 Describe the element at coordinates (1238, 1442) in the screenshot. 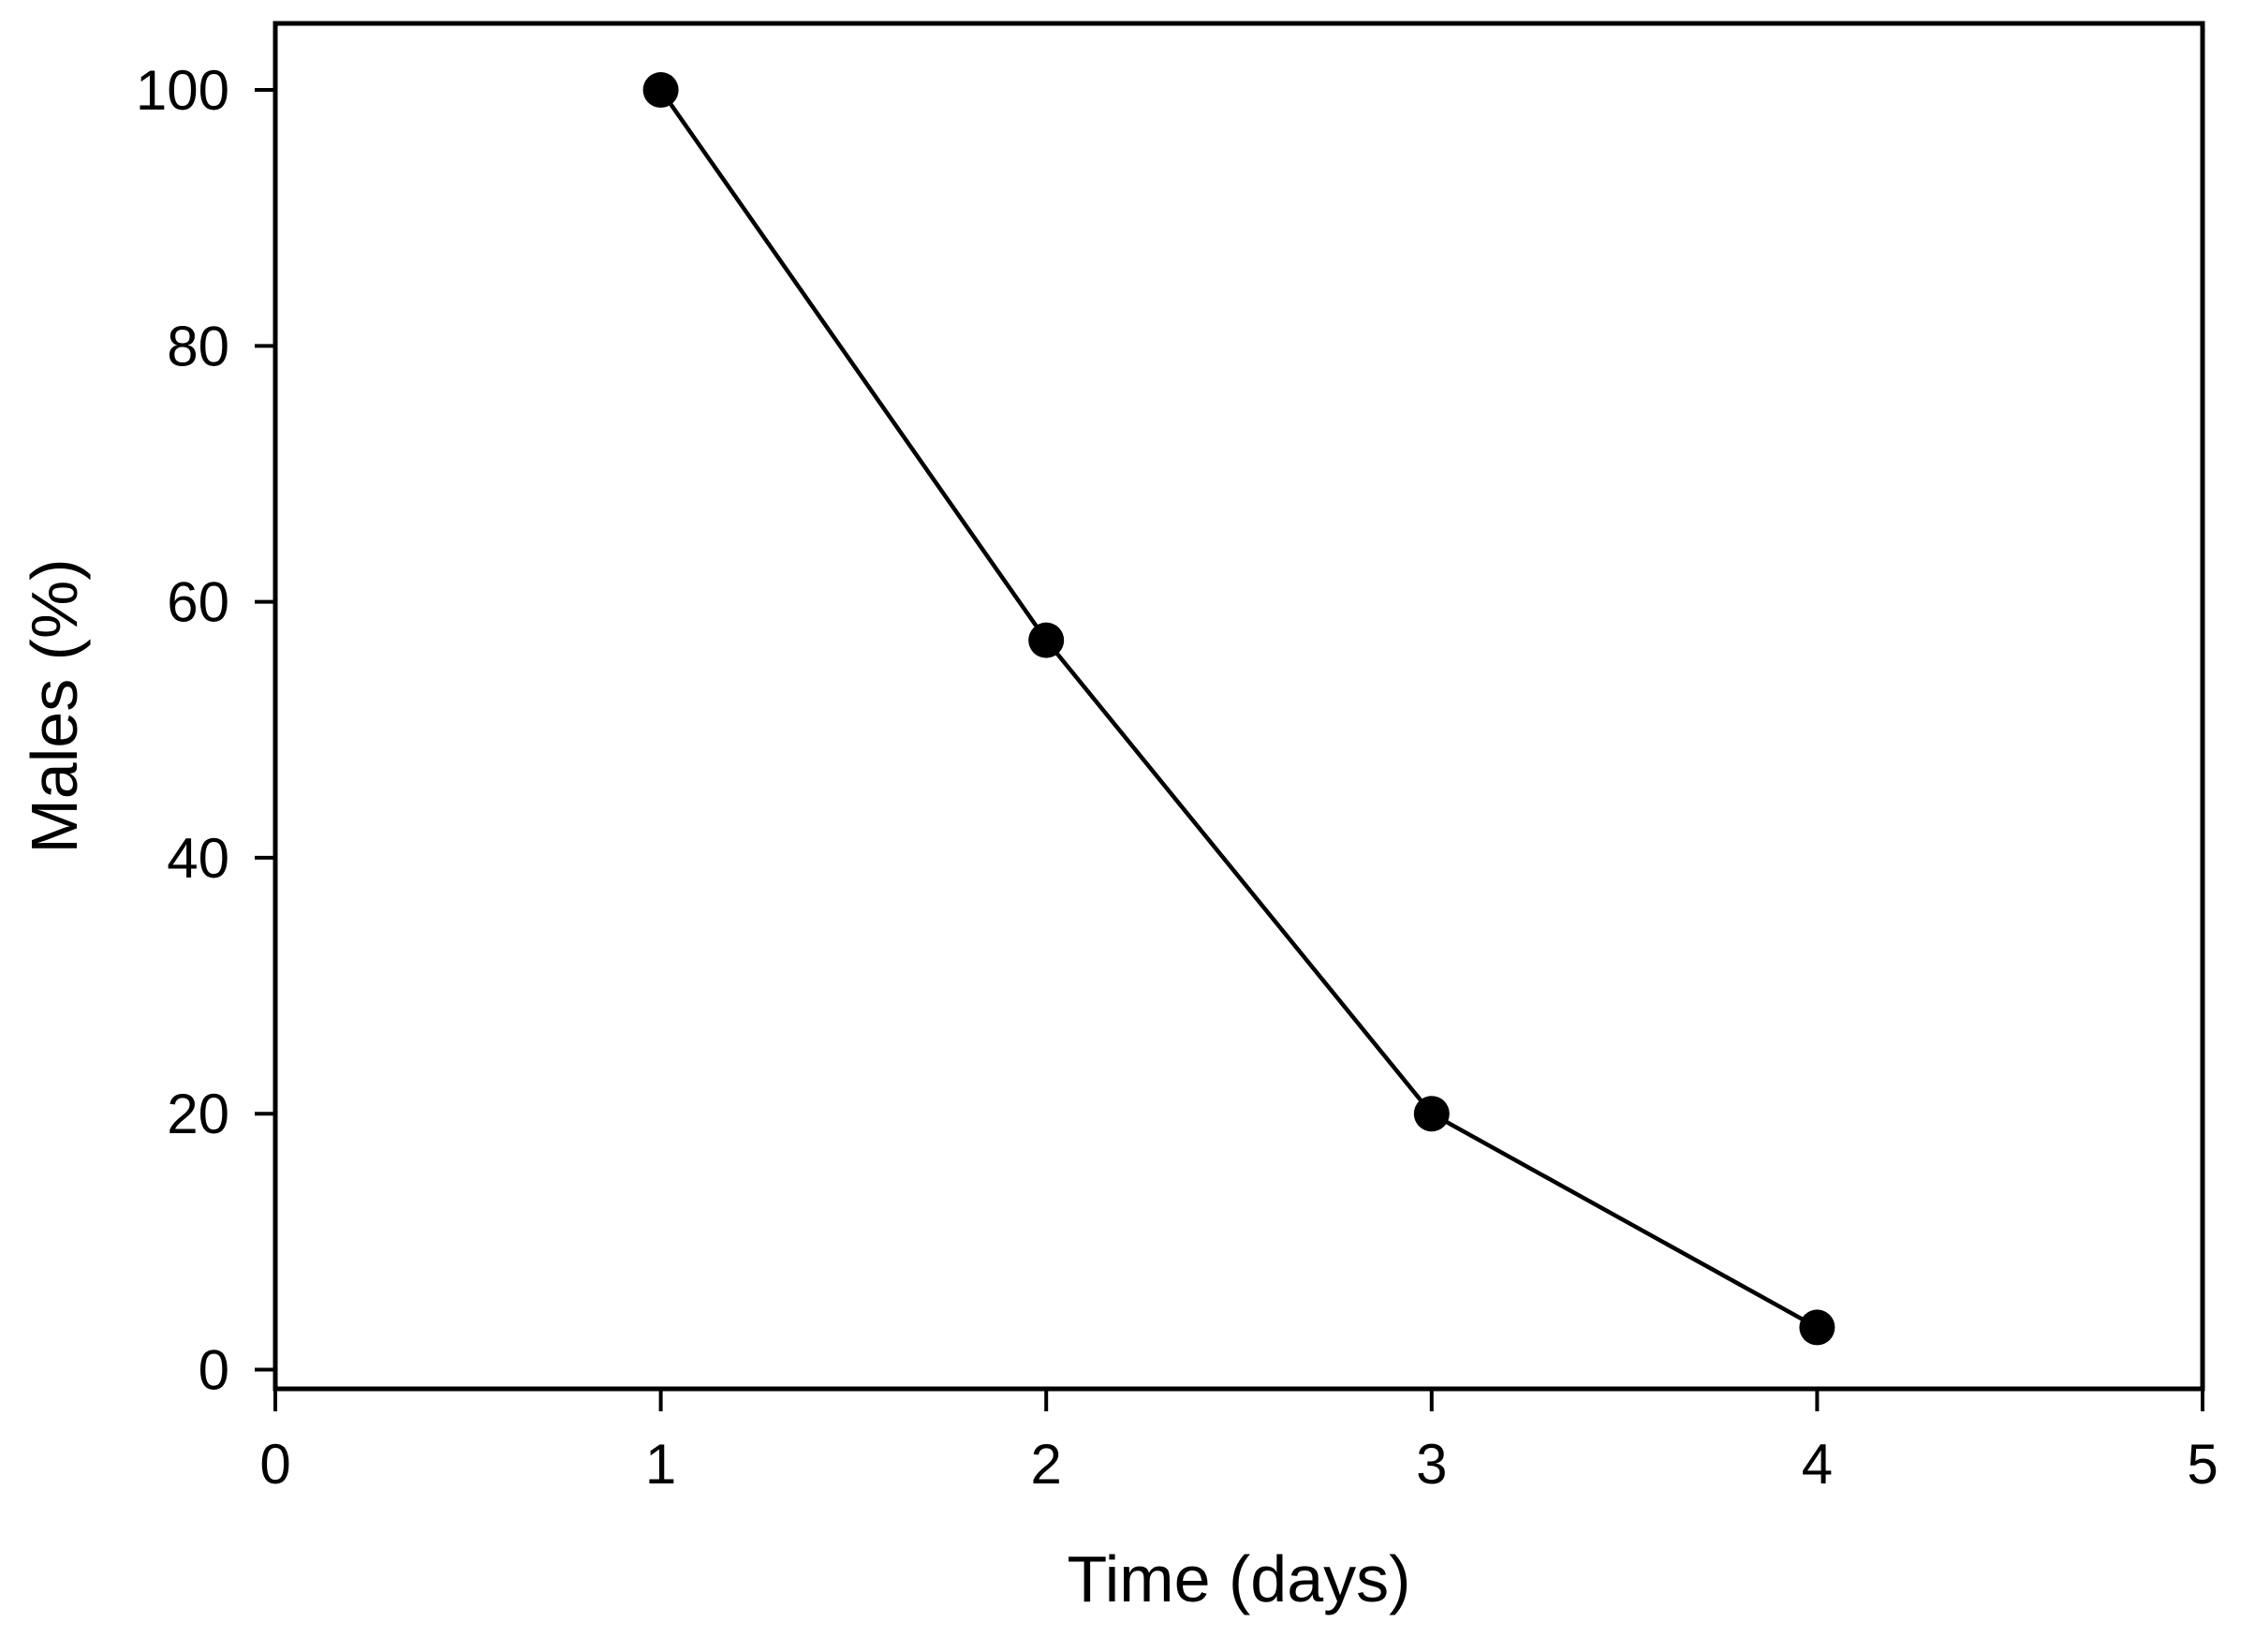

I see `x-axis-ticks: 0 1 2 3 4 5` at that location.